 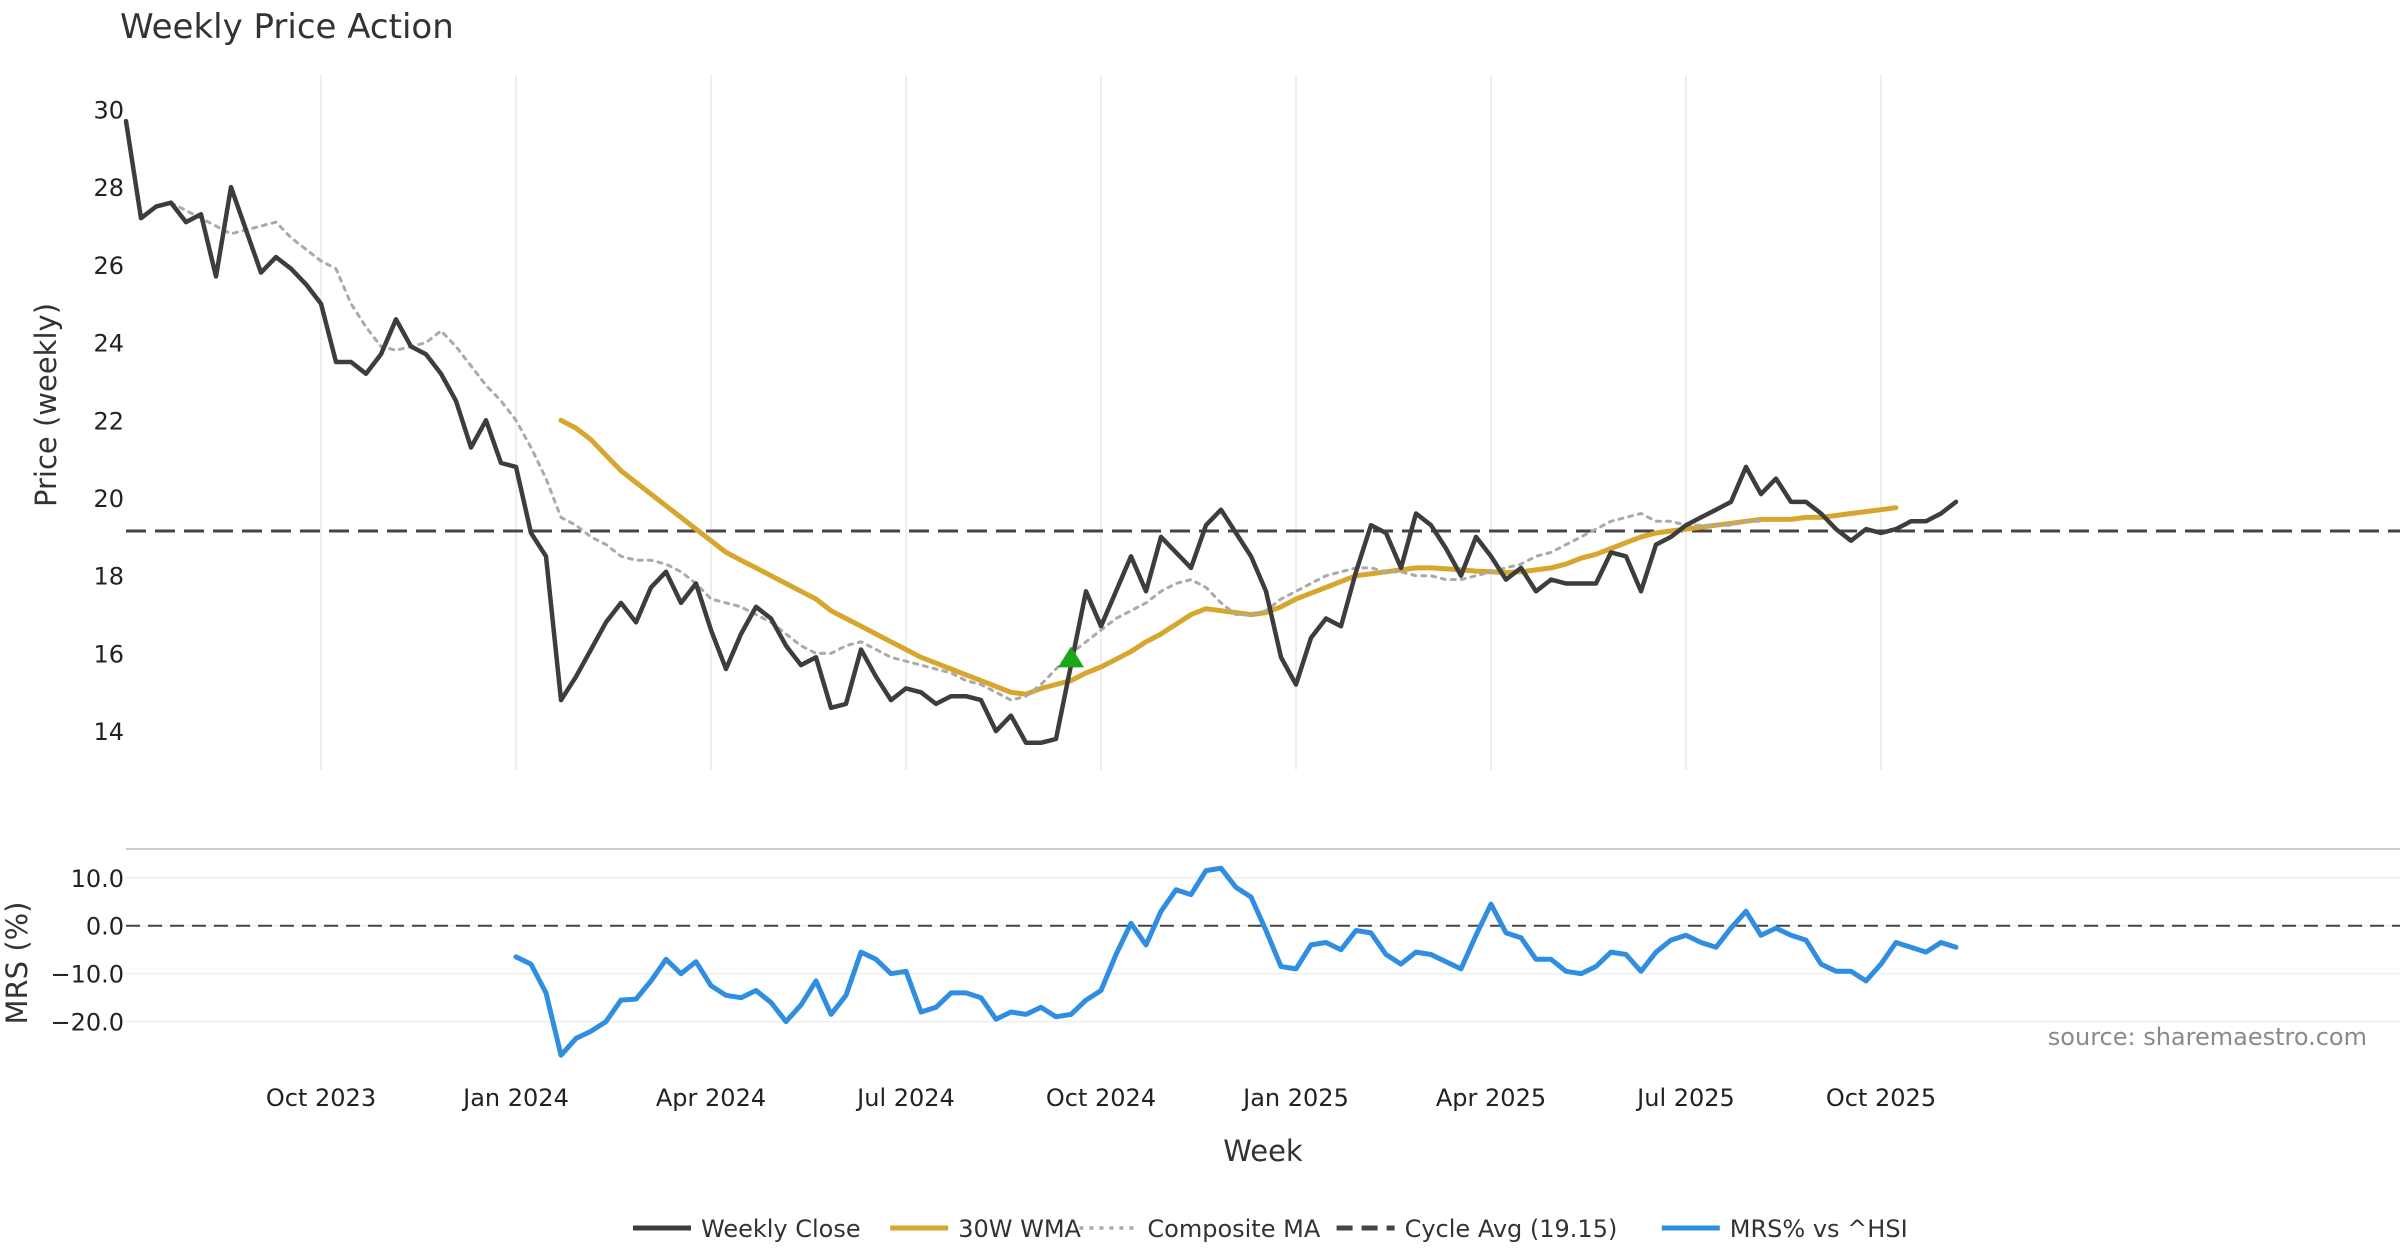 What do you see at coordinates (711, 1098) in the screenshot?
I see `x-tick-label: Apr 2024` at bounding box center [711, 1098].